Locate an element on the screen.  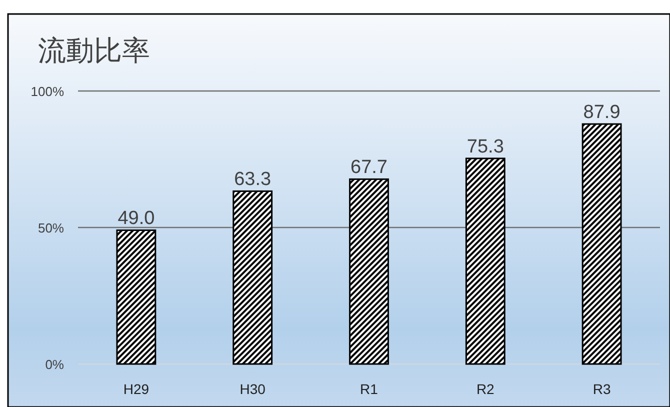
data-label: 63.3 is located at coordinates (253, 179).